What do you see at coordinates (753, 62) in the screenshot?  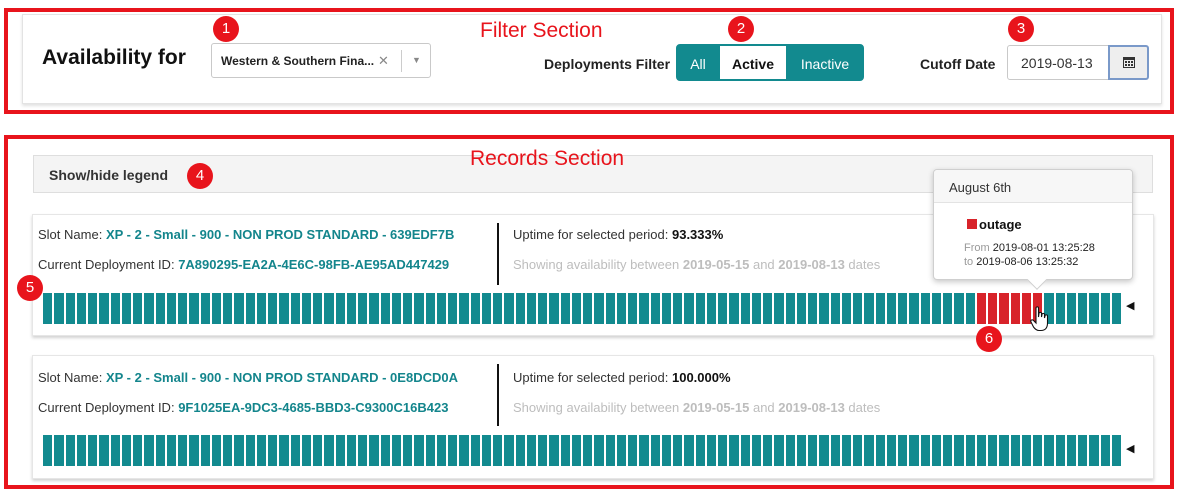 I see `filter-active-button: Active` at bounding box center [753, 62].